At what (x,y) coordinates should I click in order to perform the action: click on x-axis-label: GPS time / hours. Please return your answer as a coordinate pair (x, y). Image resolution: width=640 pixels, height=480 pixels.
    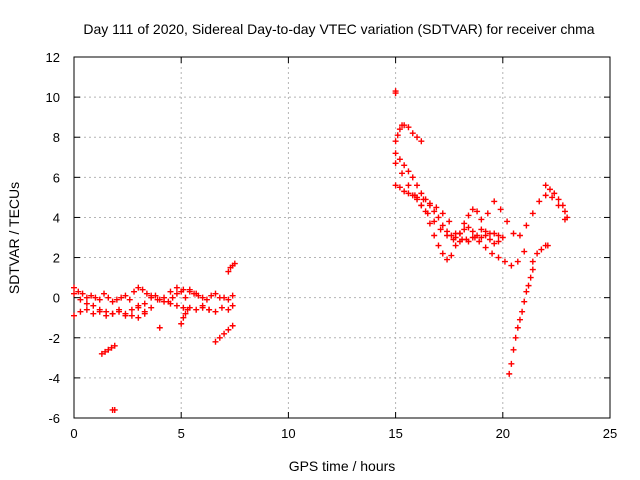
    Looking at the image, I should click on (342, 466).